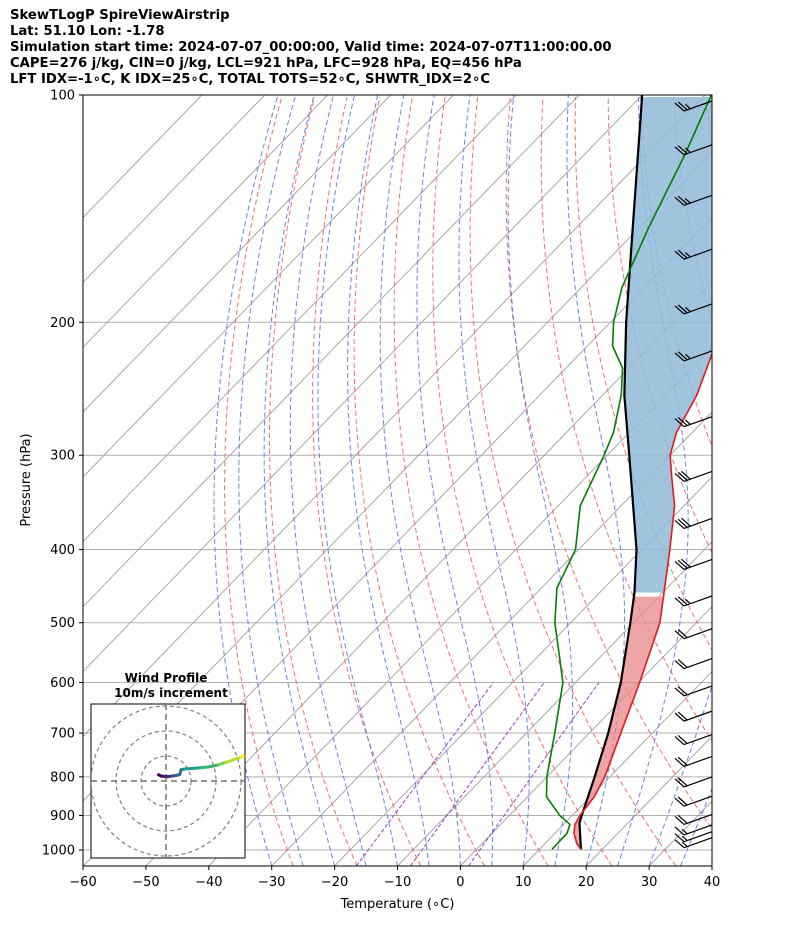 The width and height of the screenshot is (794, 937). I want to click on y-tick-label: 700, so click(62, 734).